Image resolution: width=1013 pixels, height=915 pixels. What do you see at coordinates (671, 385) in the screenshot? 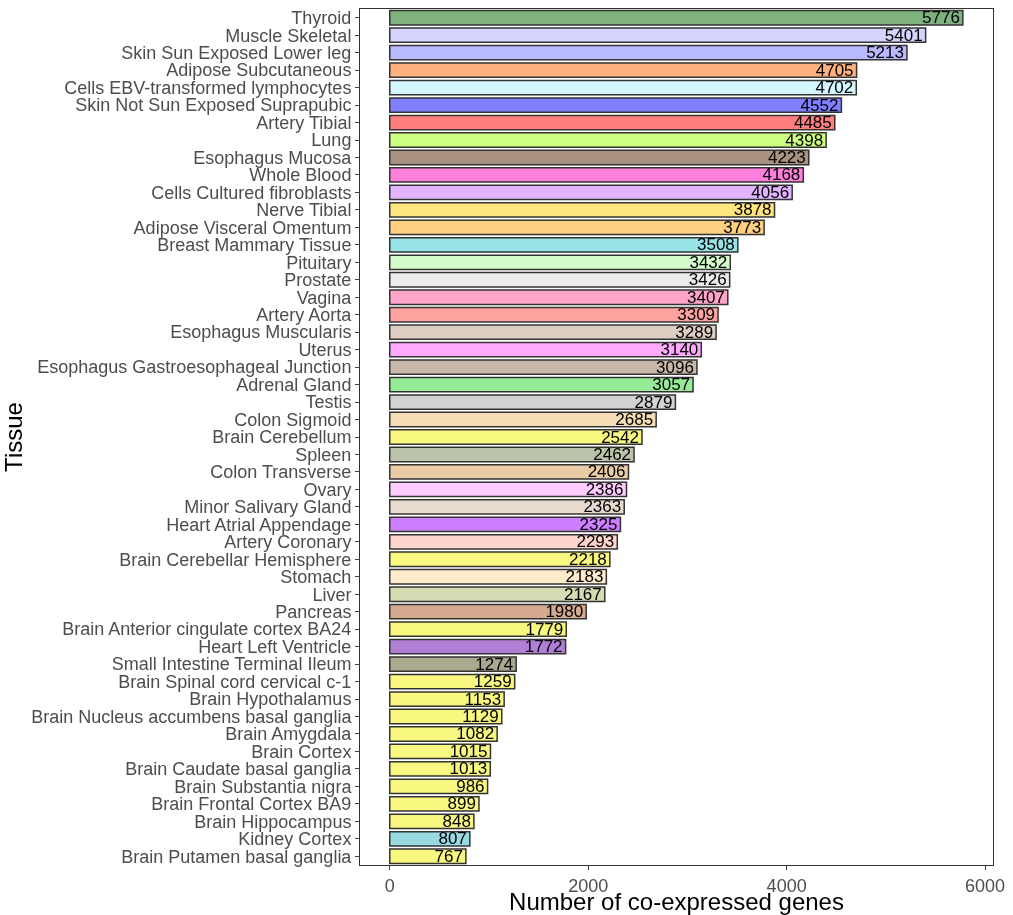
I see `data-label: 3057` at bounding box center [671, 385].